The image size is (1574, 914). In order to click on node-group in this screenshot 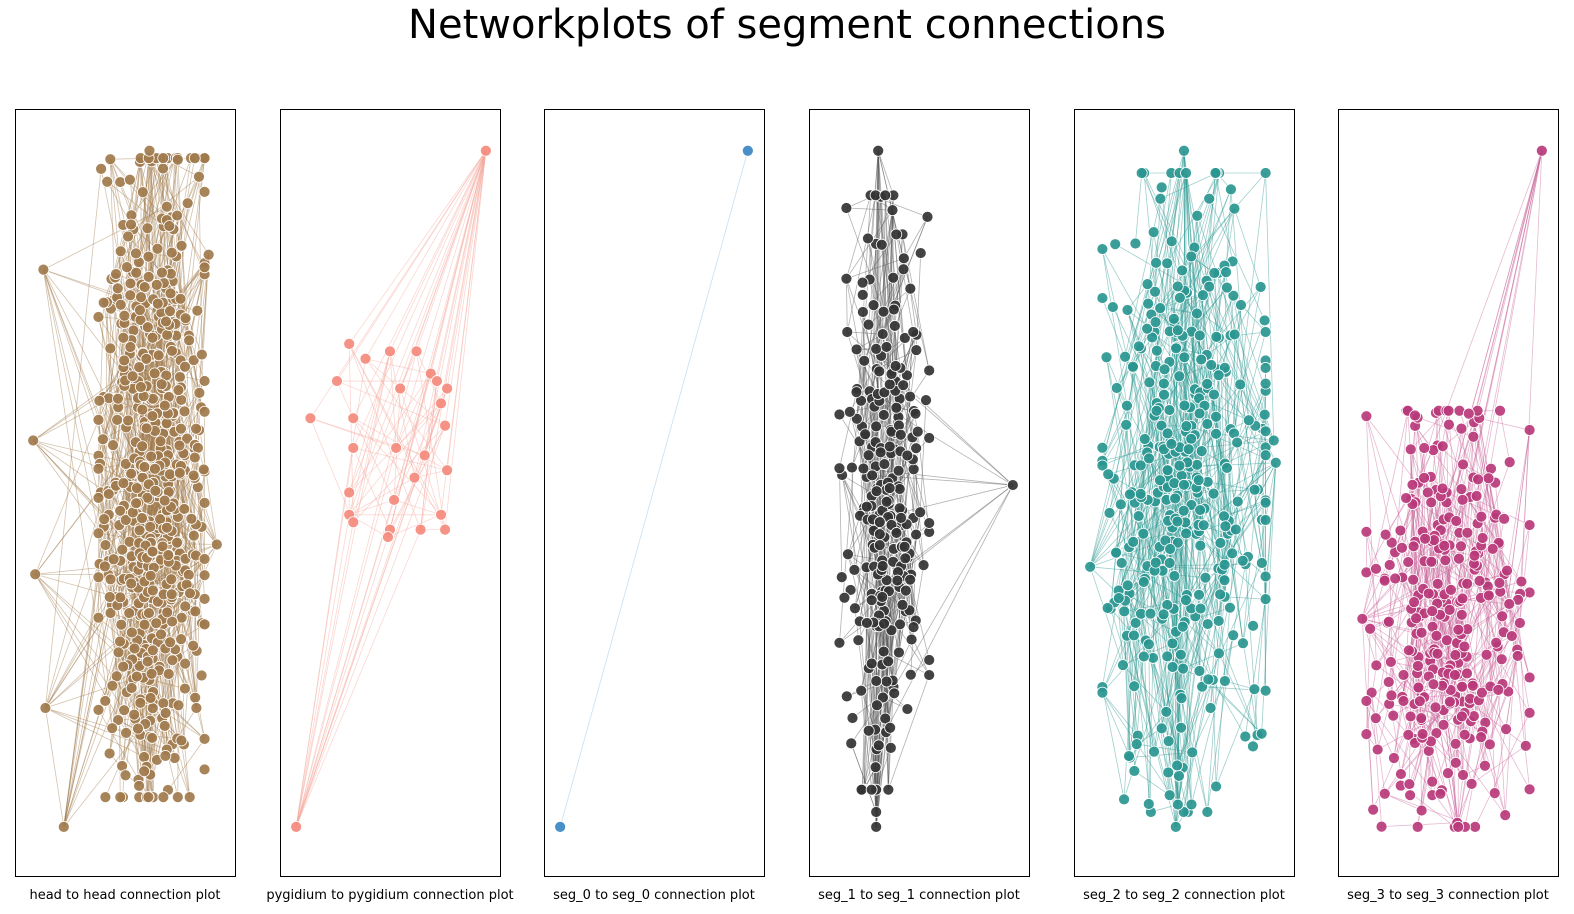, I will do `click(125, 488)`.